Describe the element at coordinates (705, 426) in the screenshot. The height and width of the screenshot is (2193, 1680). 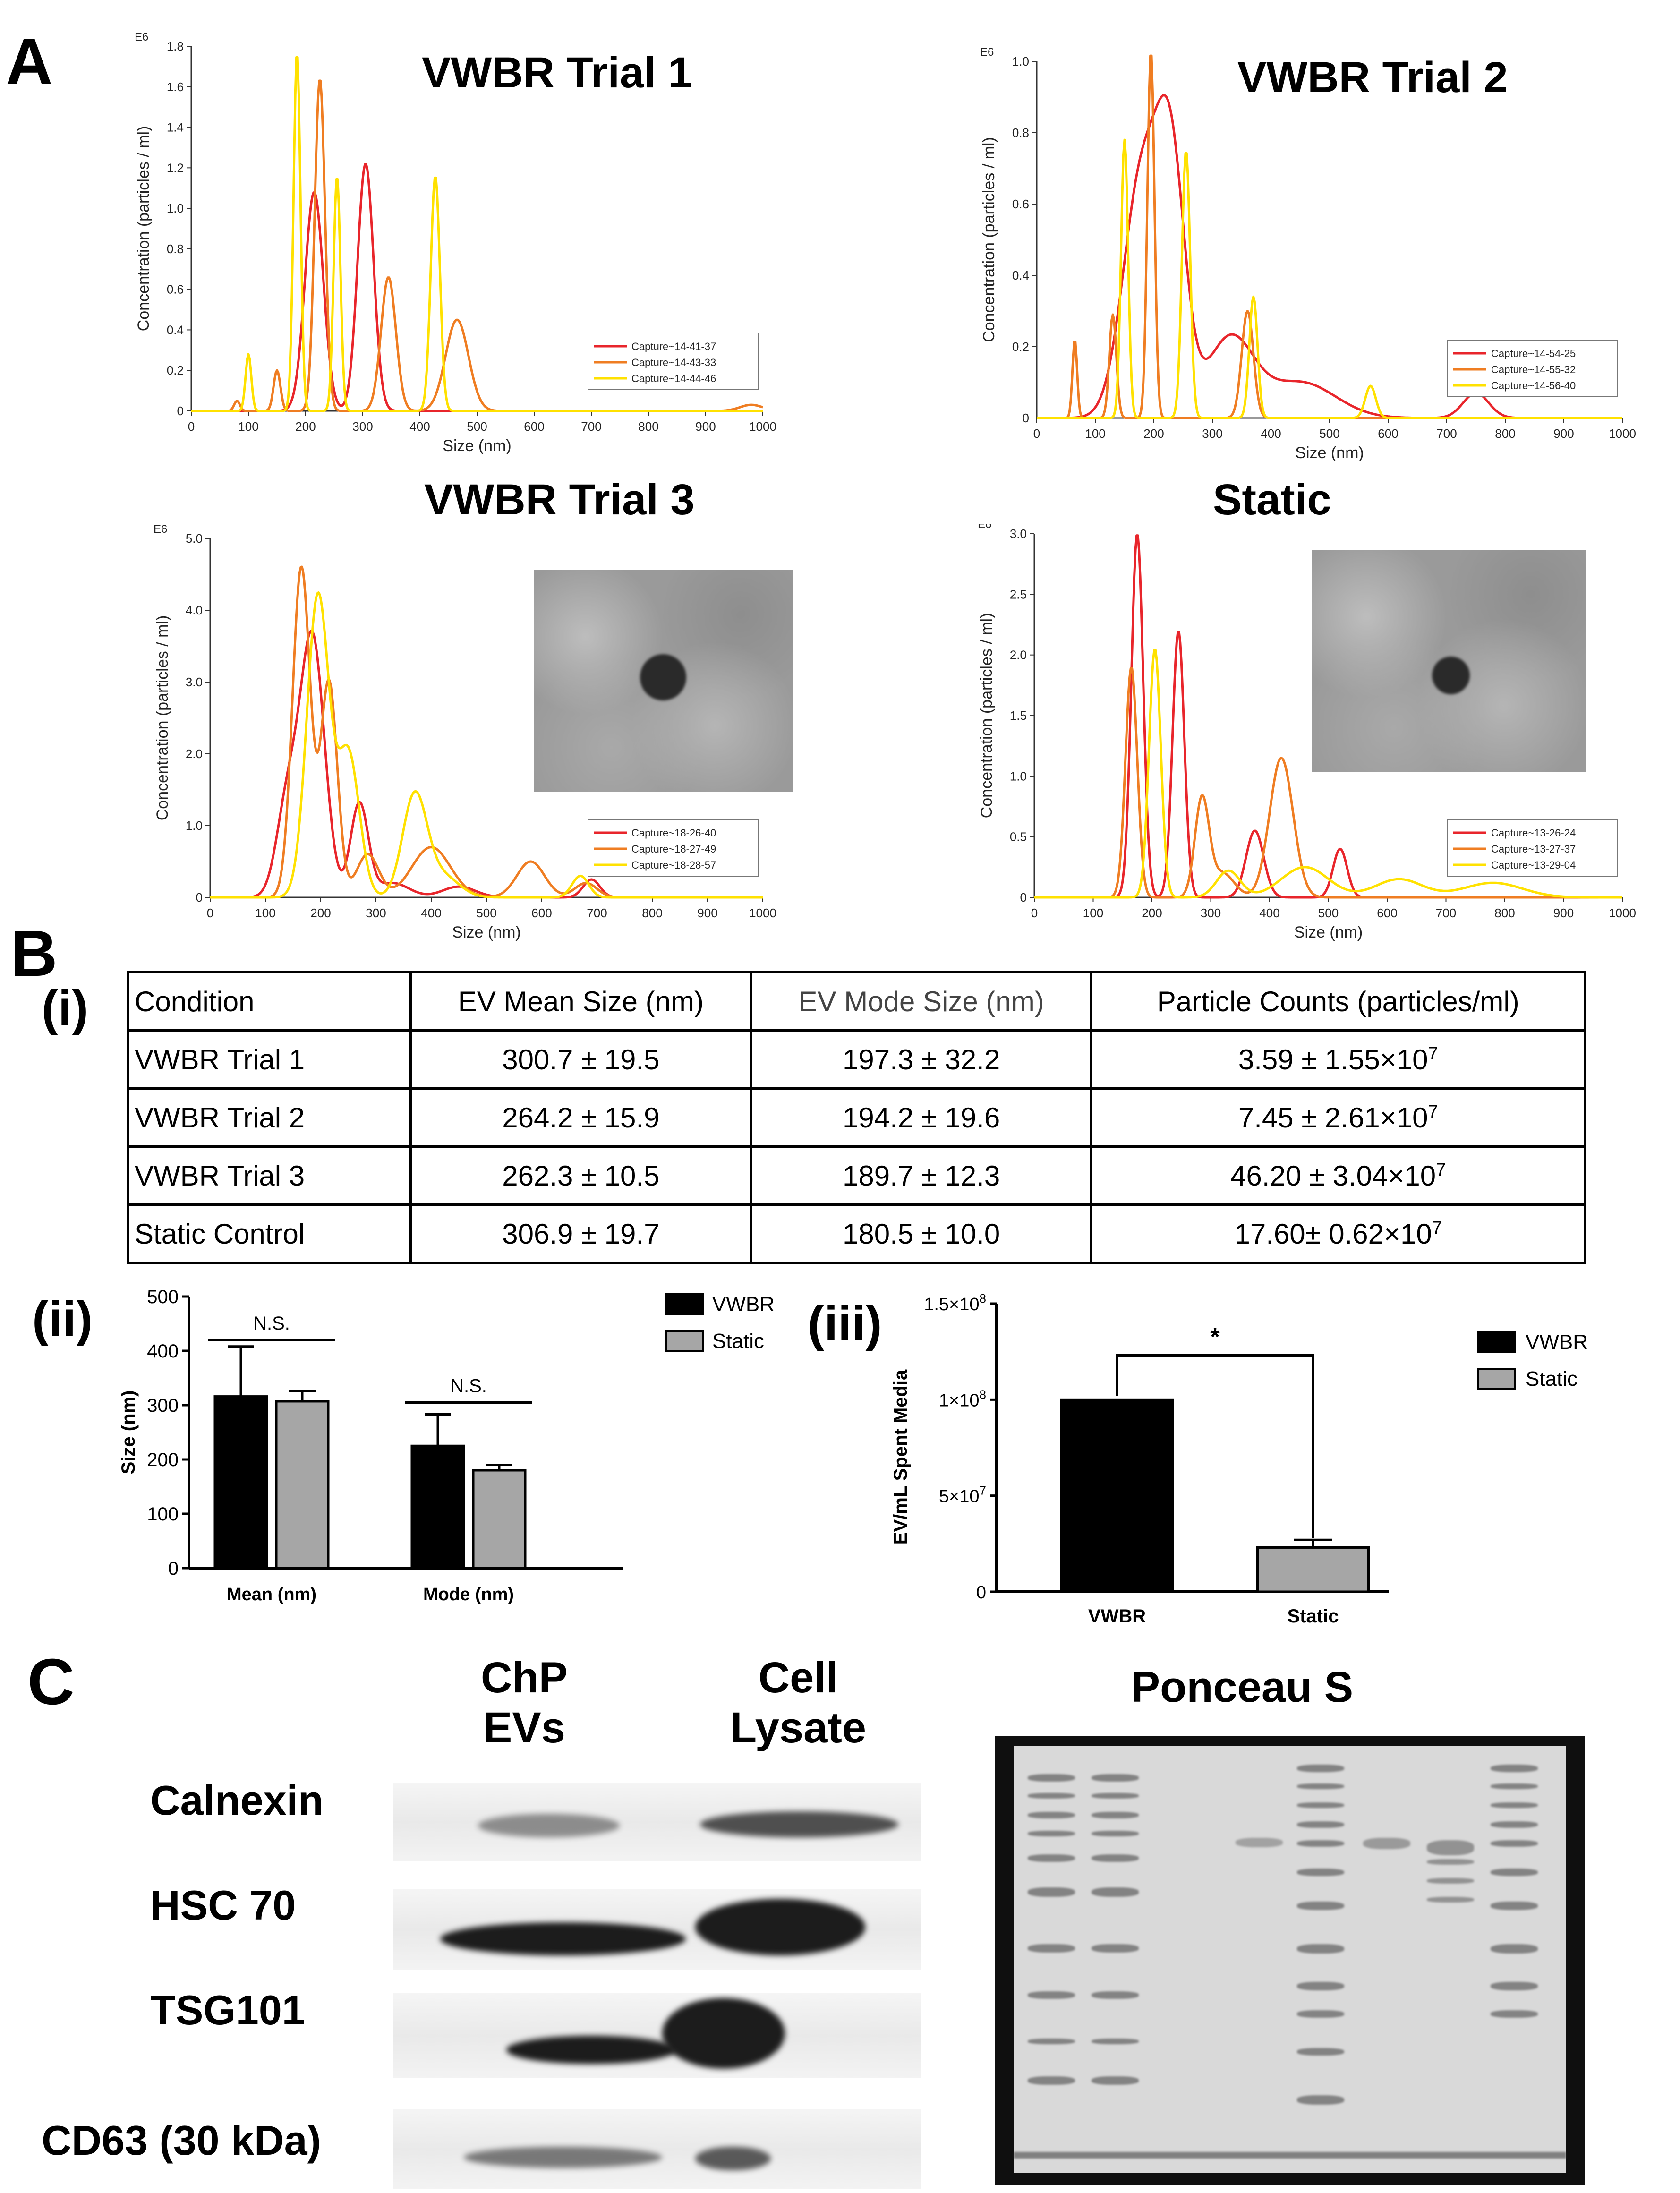
I see `x-tick-label: 900` at that location.